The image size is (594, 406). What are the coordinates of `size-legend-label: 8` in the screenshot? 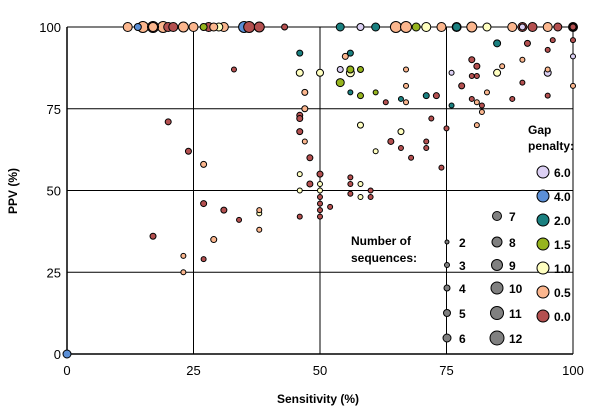 It's located at (512, 243).